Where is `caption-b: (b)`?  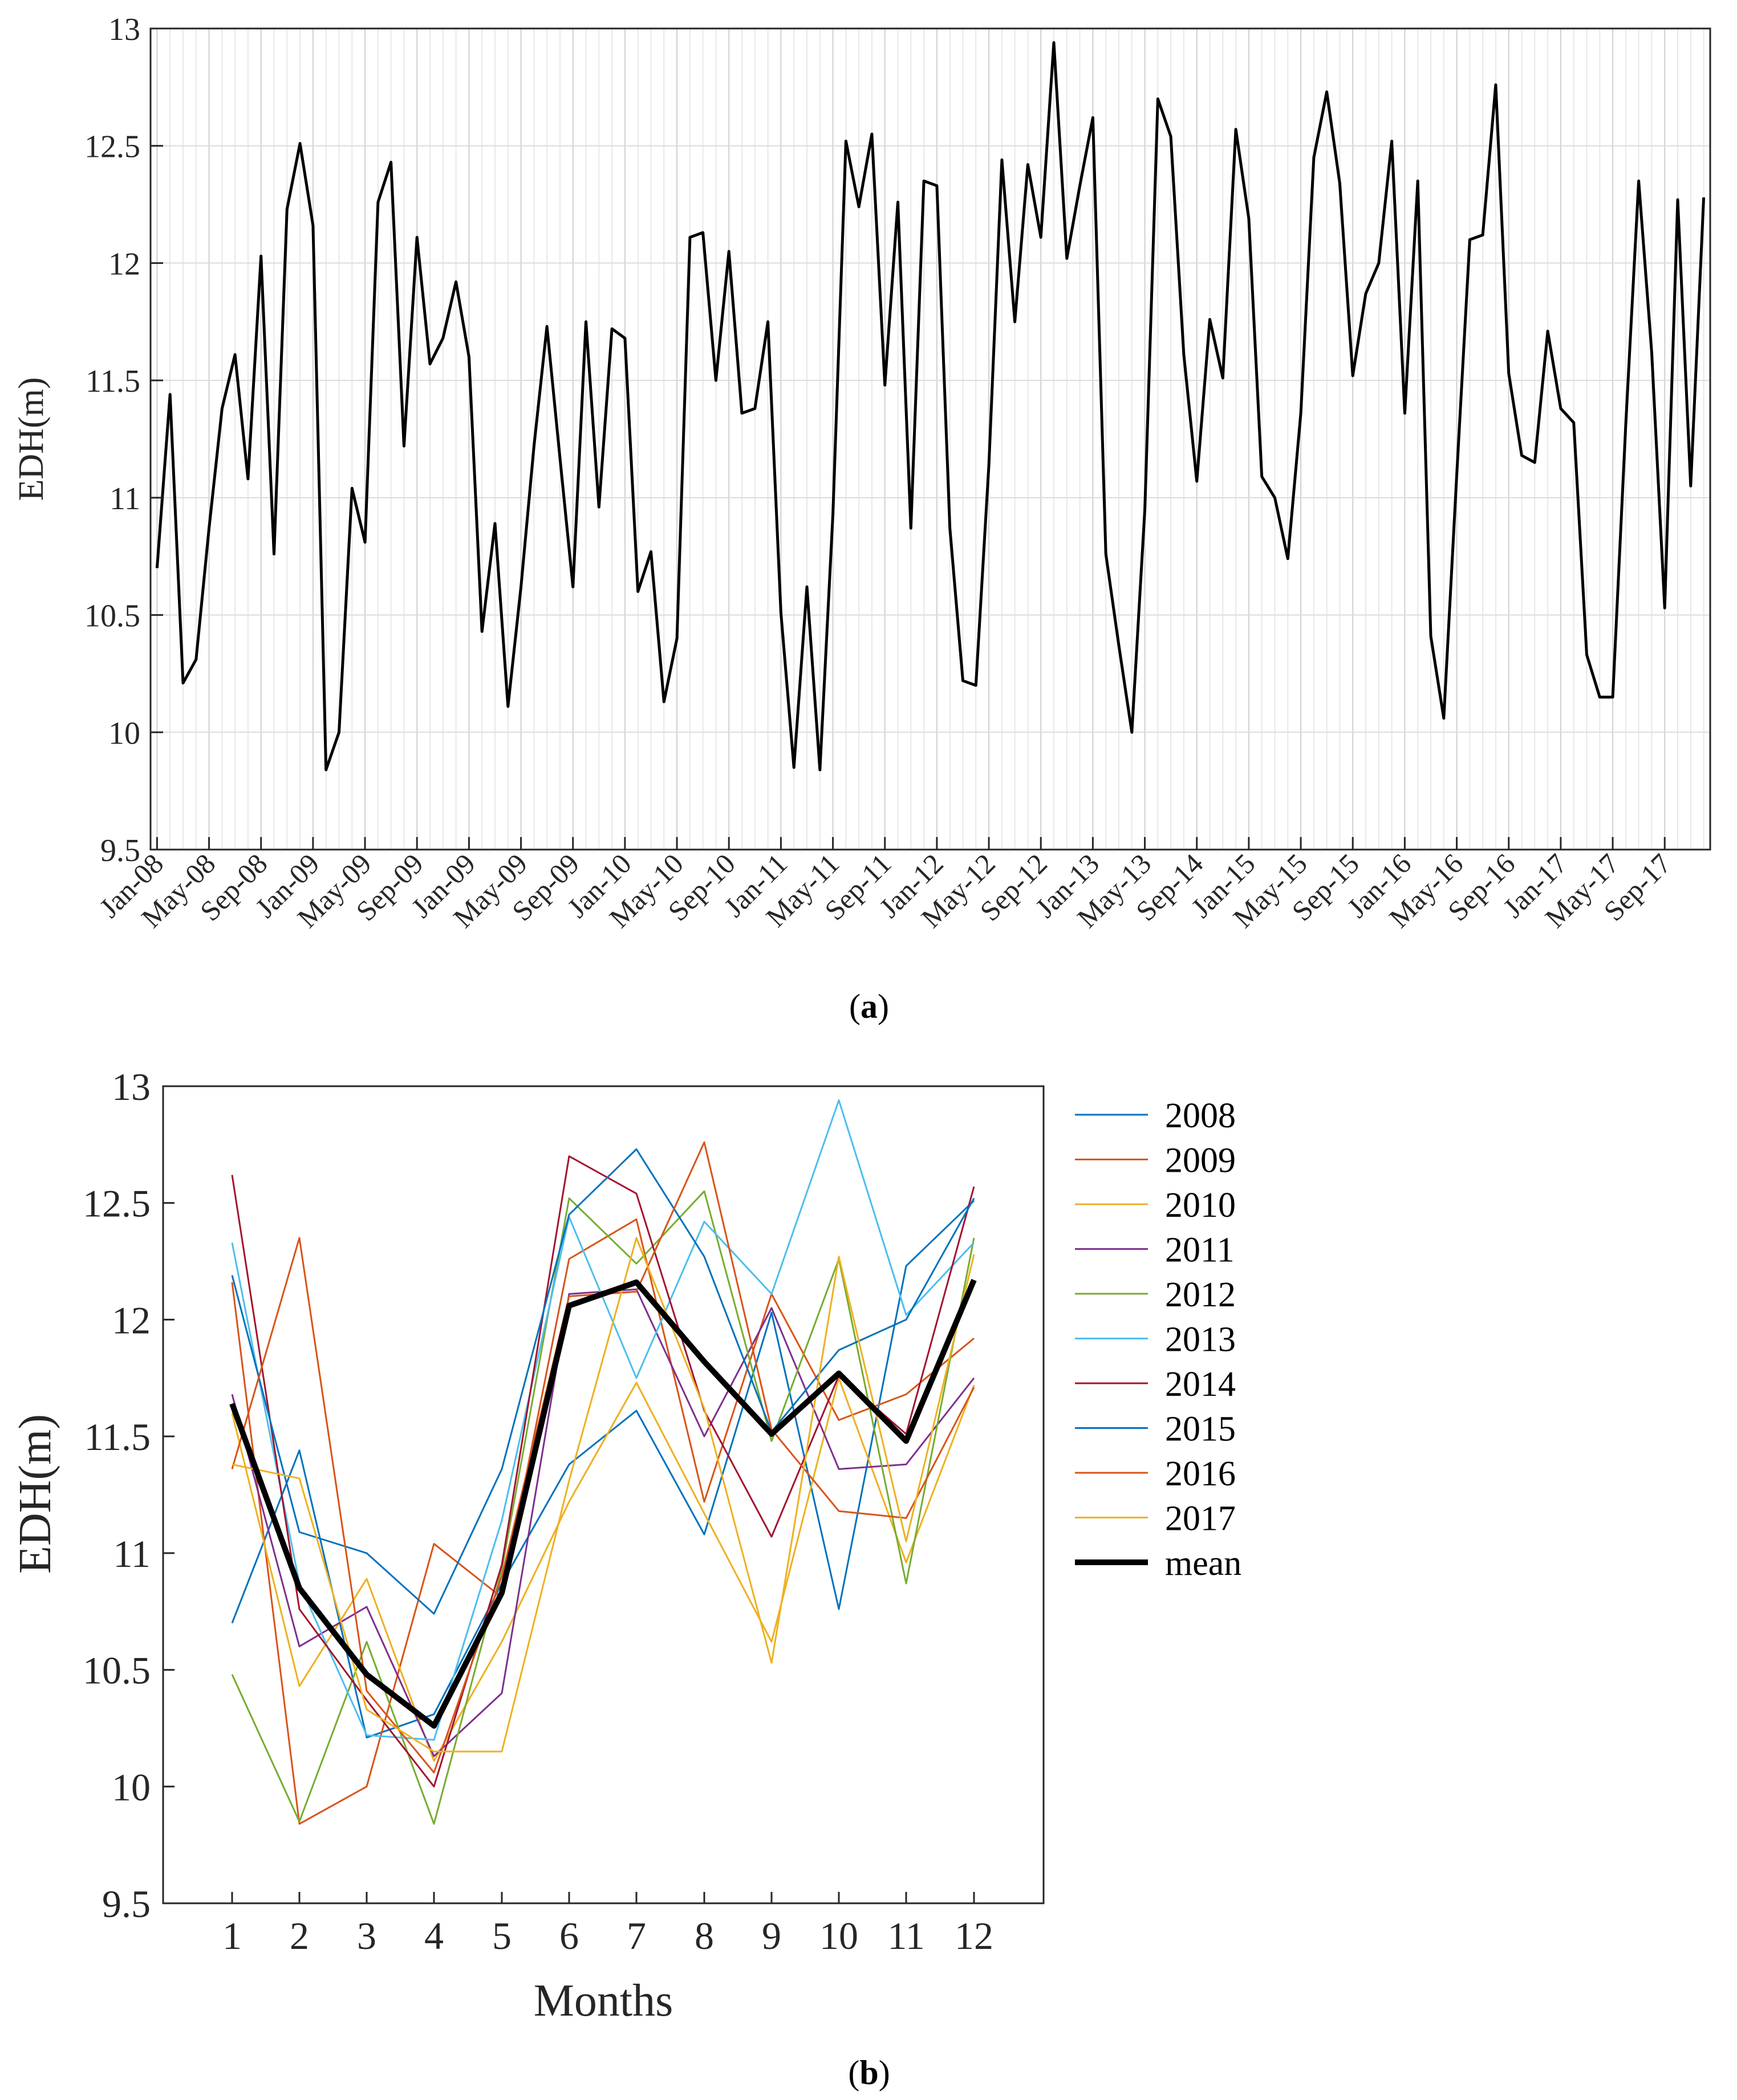
caption-b: (b) is located at coordinates (869, 2072).